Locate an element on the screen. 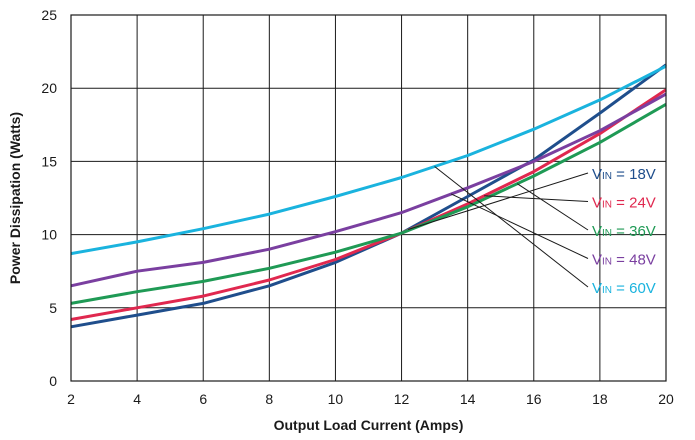  x-tick-label: 20 is located at coordinates (666, 399).